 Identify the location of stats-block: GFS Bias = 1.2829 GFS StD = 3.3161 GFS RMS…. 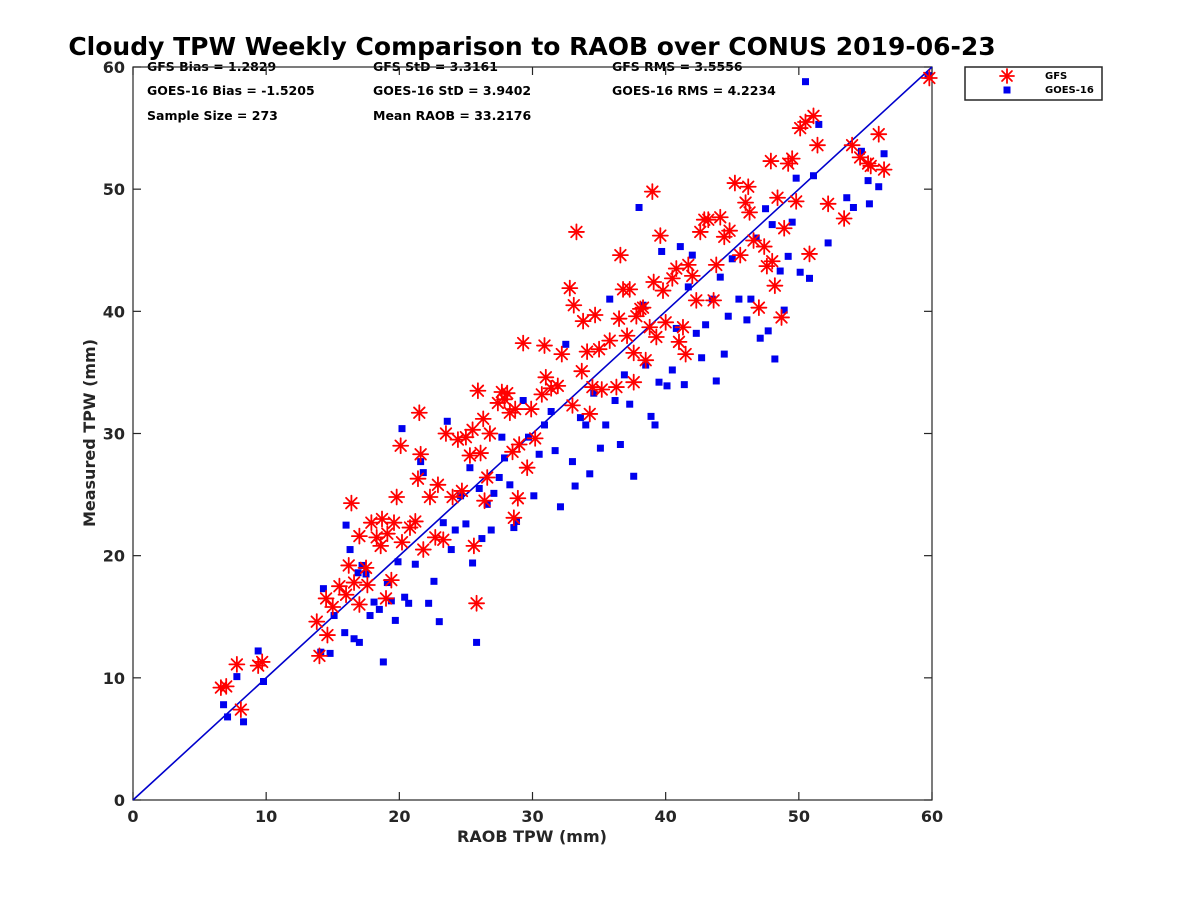
(461, 91).